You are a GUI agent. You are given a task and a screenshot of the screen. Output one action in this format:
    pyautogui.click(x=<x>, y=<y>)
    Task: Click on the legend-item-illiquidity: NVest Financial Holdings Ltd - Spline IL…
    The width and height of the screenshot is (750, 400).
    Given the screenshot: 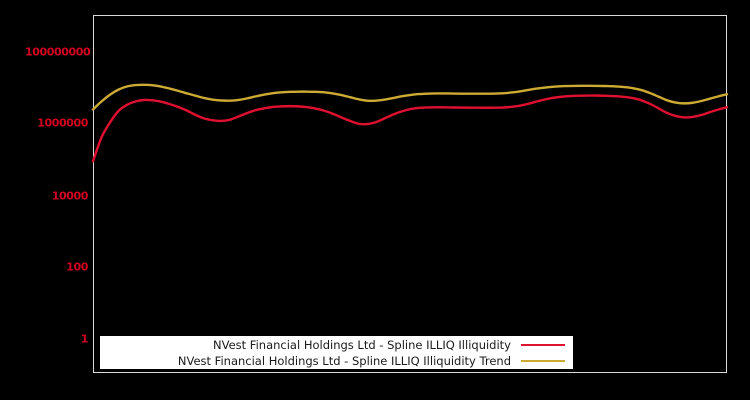 What is the action you would take?
    pyautogui.click(x=336, y=345)
    